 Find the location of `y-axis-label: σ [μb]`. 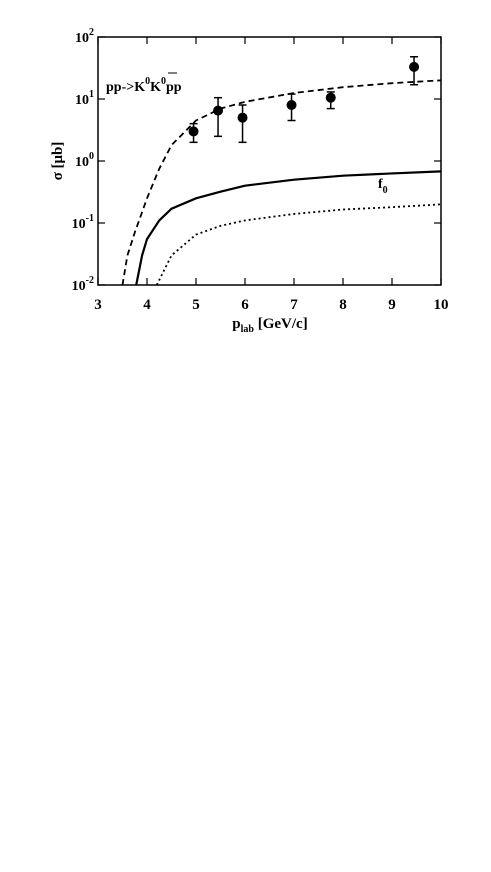

y-axis-label: σ [μb] is located at coordinates (58, 161).